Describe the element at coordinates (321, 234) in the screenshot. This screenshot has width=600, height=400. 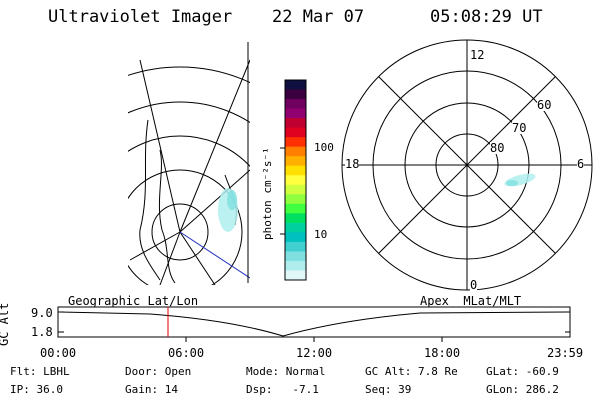
I see `colorbar-tick-label-10: 10` at that location.